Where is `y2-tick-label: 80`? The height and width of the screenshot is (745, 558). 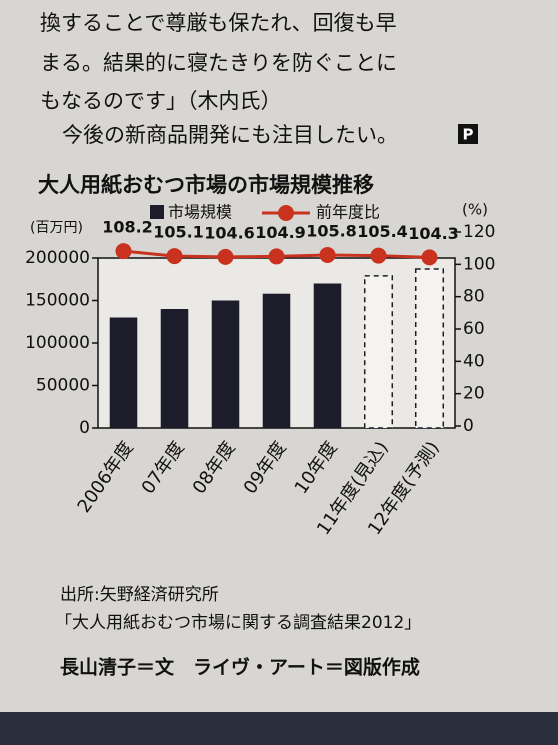 y2-tick-label: 80 is located at coordinates (474, 297).